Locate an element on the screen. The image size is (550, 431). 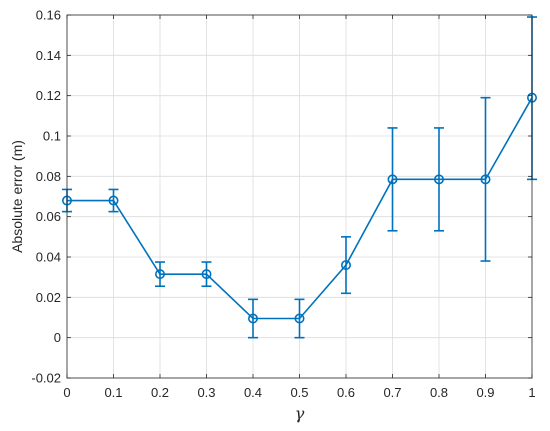
y-tick-label: 0.16 is located at coordinates (48, 15).